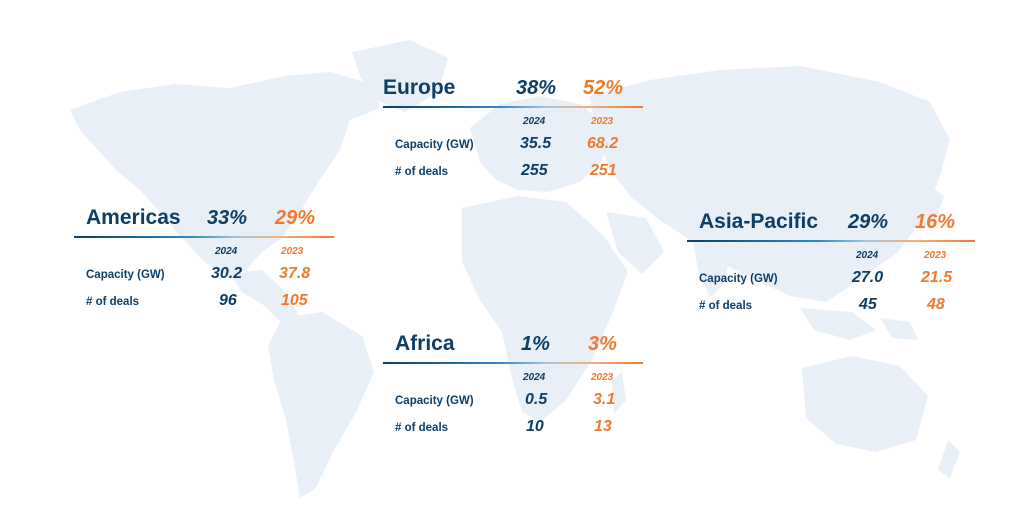 This screenshot has width=1024, height=524. Describe the element at coordinates (603, 143) in the screenshot. I see `capacity-2023: 68.2` at that location.